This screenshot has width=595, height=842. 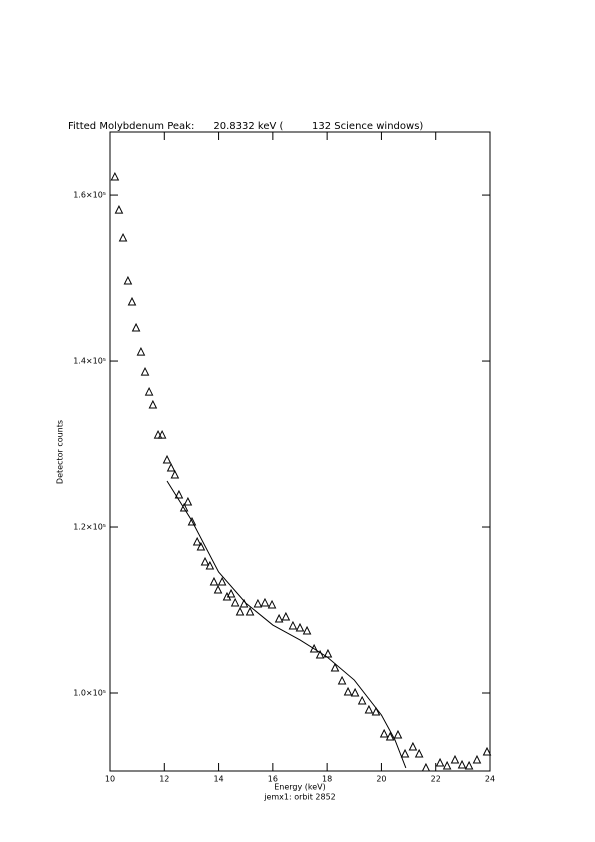 What do you see at coordinates (327, 779) in the screenshot?
I see `x-tick-label: 18` at bounding box center [327, 779].